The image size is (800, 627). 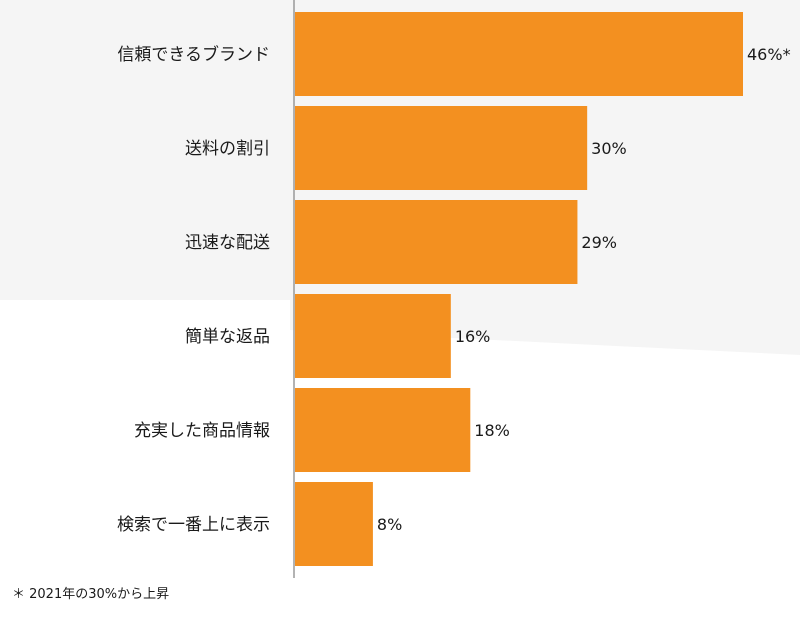 What do you see at coordinates (769, 54) in the screenshot?
I see `value-label-1: 46%*` at bounding box center [769, 54].